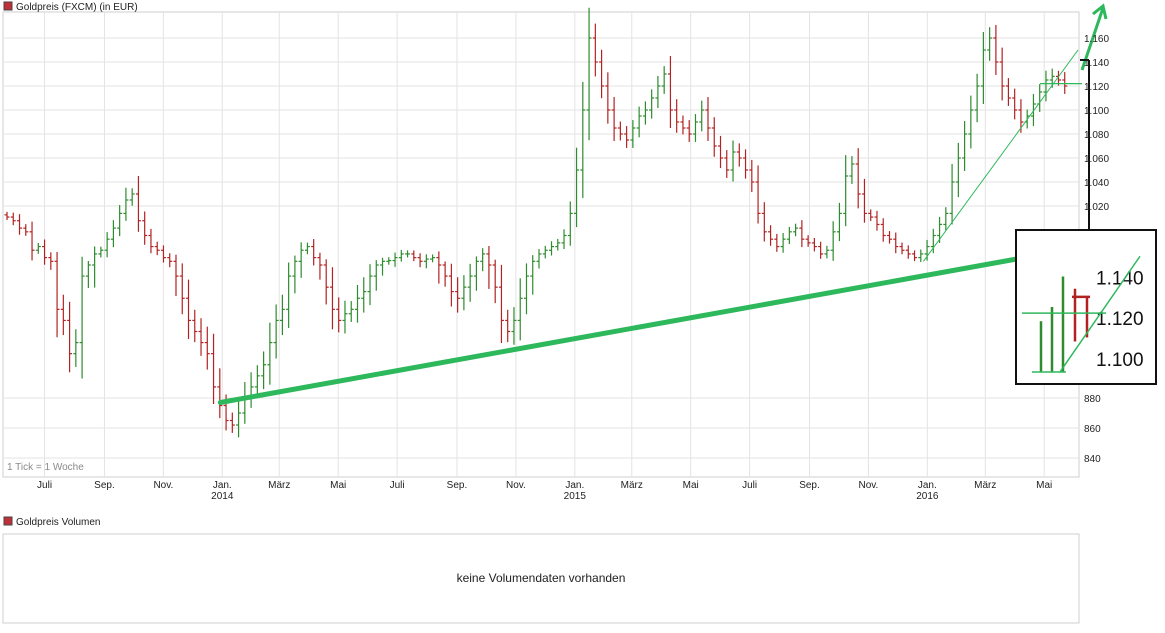  What do you see at coordinates (1092, 429) in the screenshot?
I see `y-tick-label: 860` at bounding box center [1092, 429].